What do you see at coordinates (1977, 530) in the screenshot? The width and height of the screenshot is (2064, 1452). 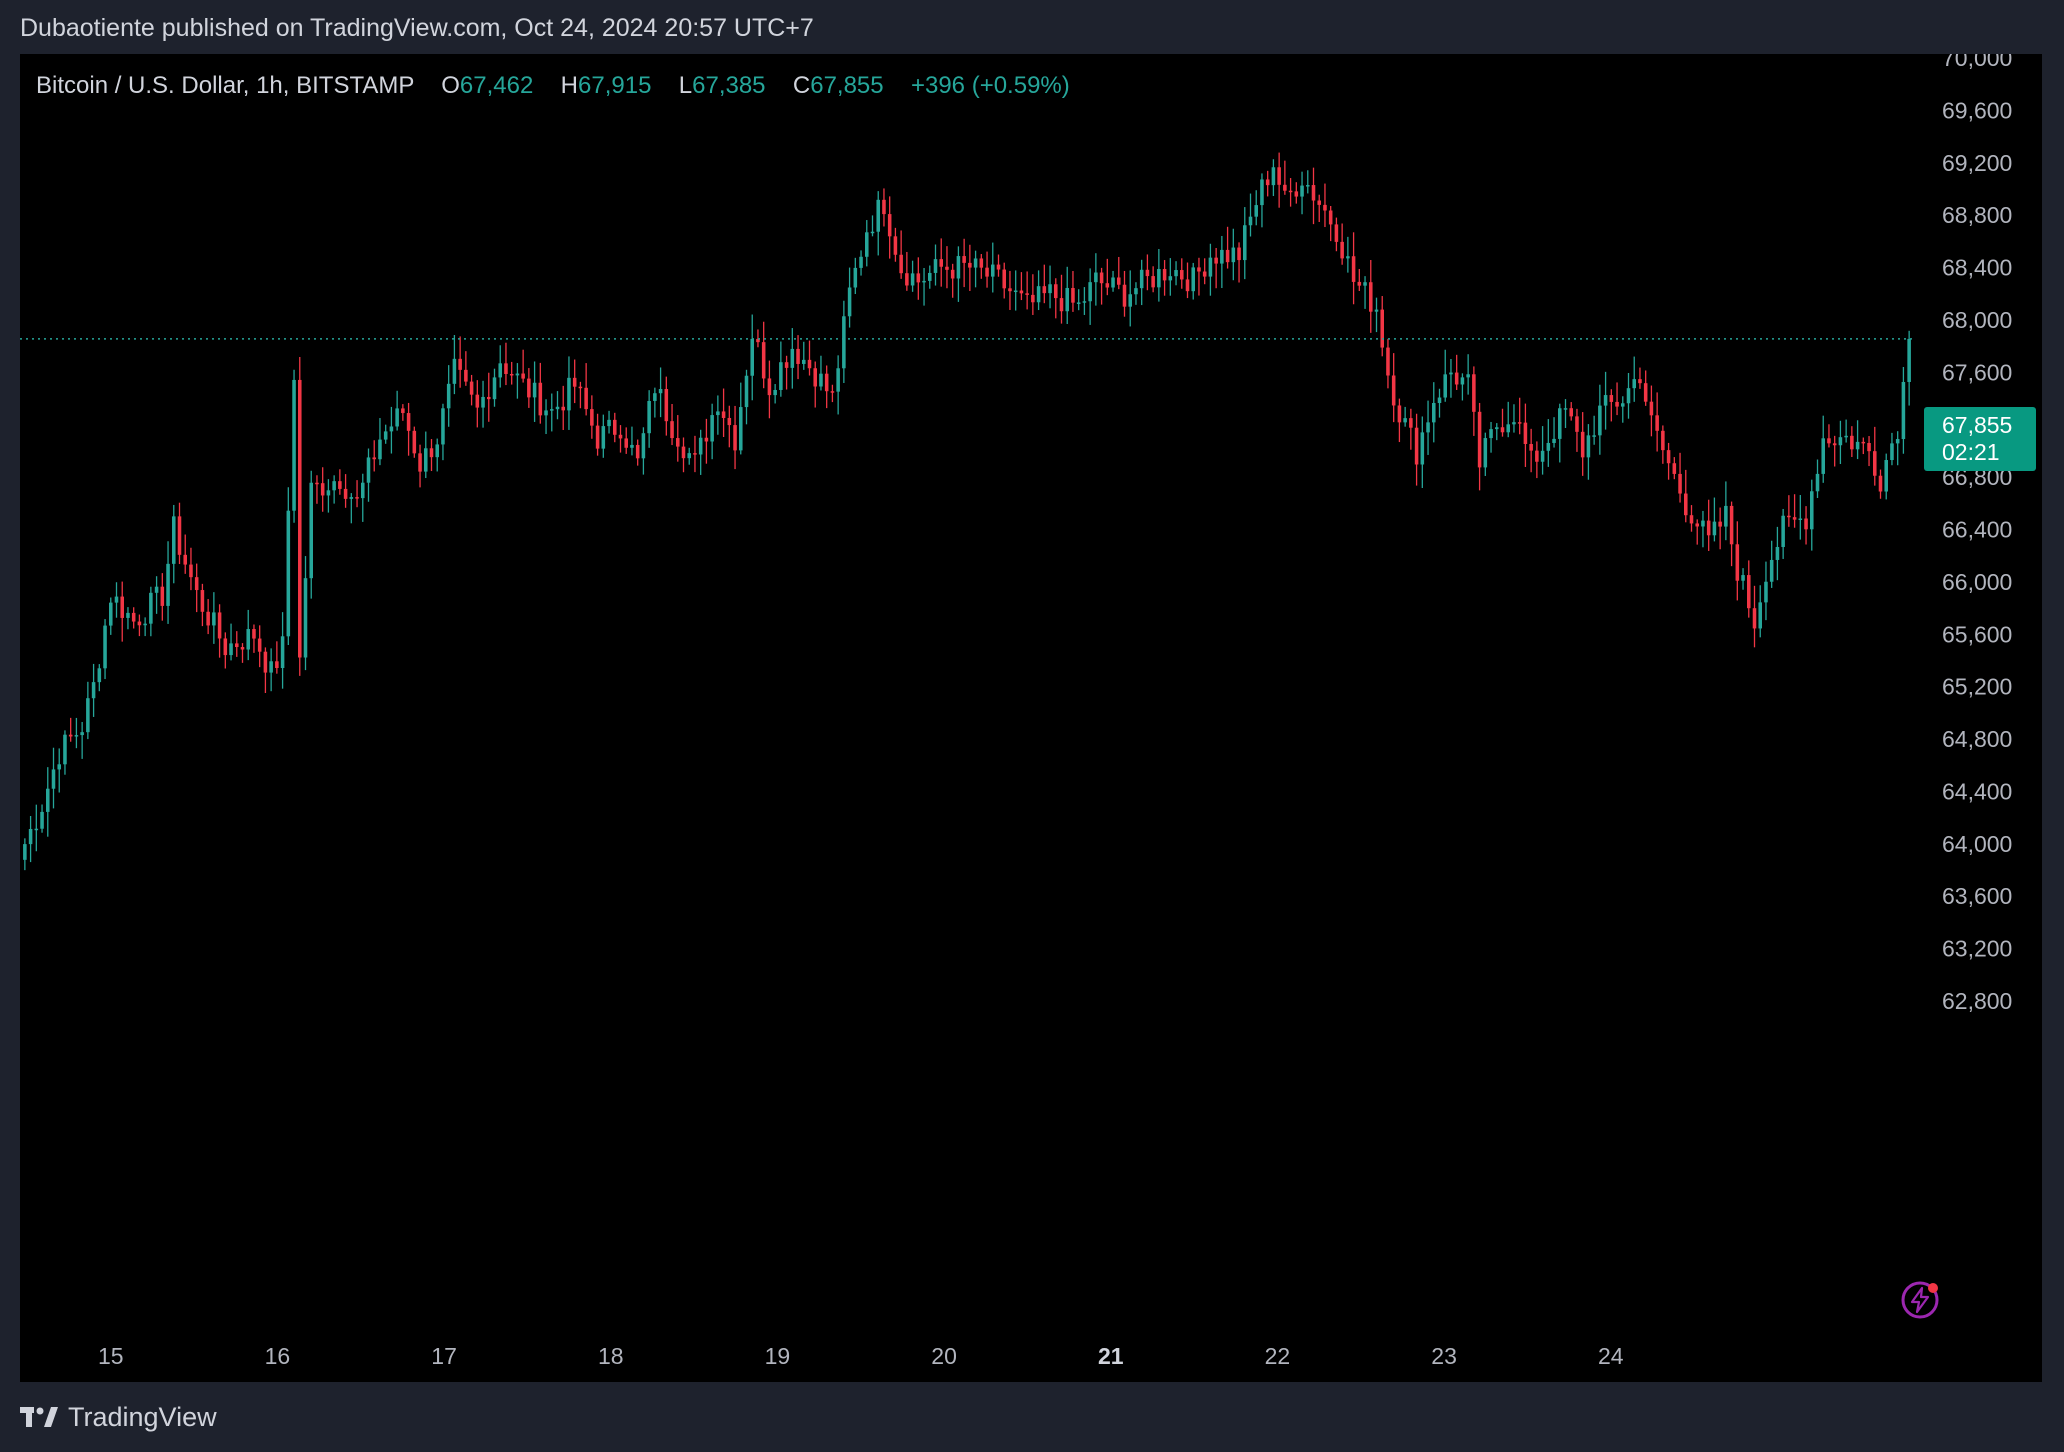 I see `y-tick-label: 66,400` at bounding box center [1977, 530].